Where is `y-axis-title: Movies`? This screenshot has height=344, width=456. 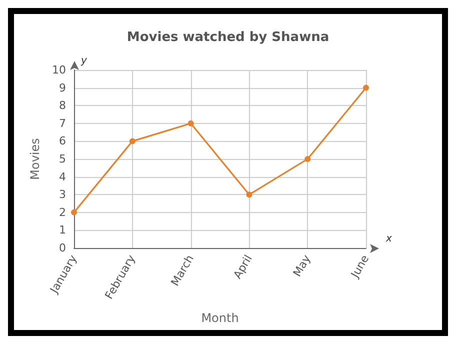
y-axis-title: Movies is located at coordinates (35, 159).